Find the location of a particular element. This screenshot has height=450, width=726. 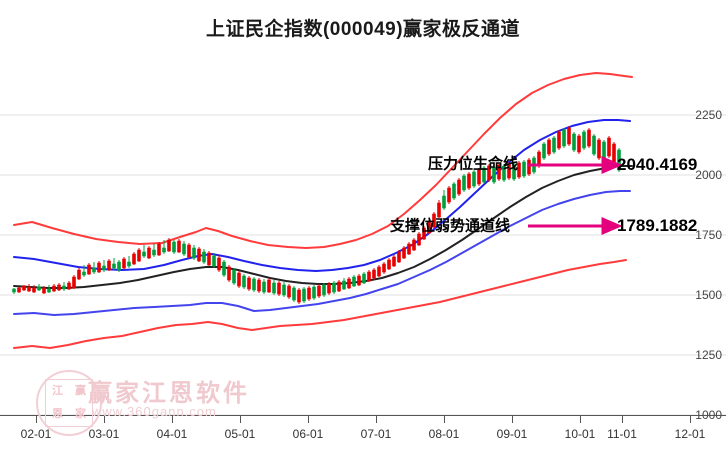

y-axis-tick-label: 1750 is located at coordinates (708, 235).